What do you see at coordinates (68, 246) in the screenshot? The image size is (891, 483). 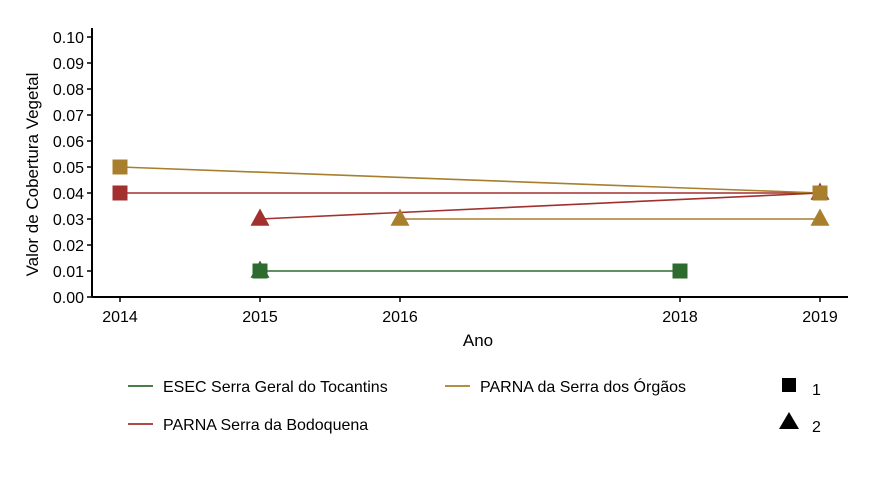 I see `y-tick-label: 0.02` at bounding box center [68, 246].